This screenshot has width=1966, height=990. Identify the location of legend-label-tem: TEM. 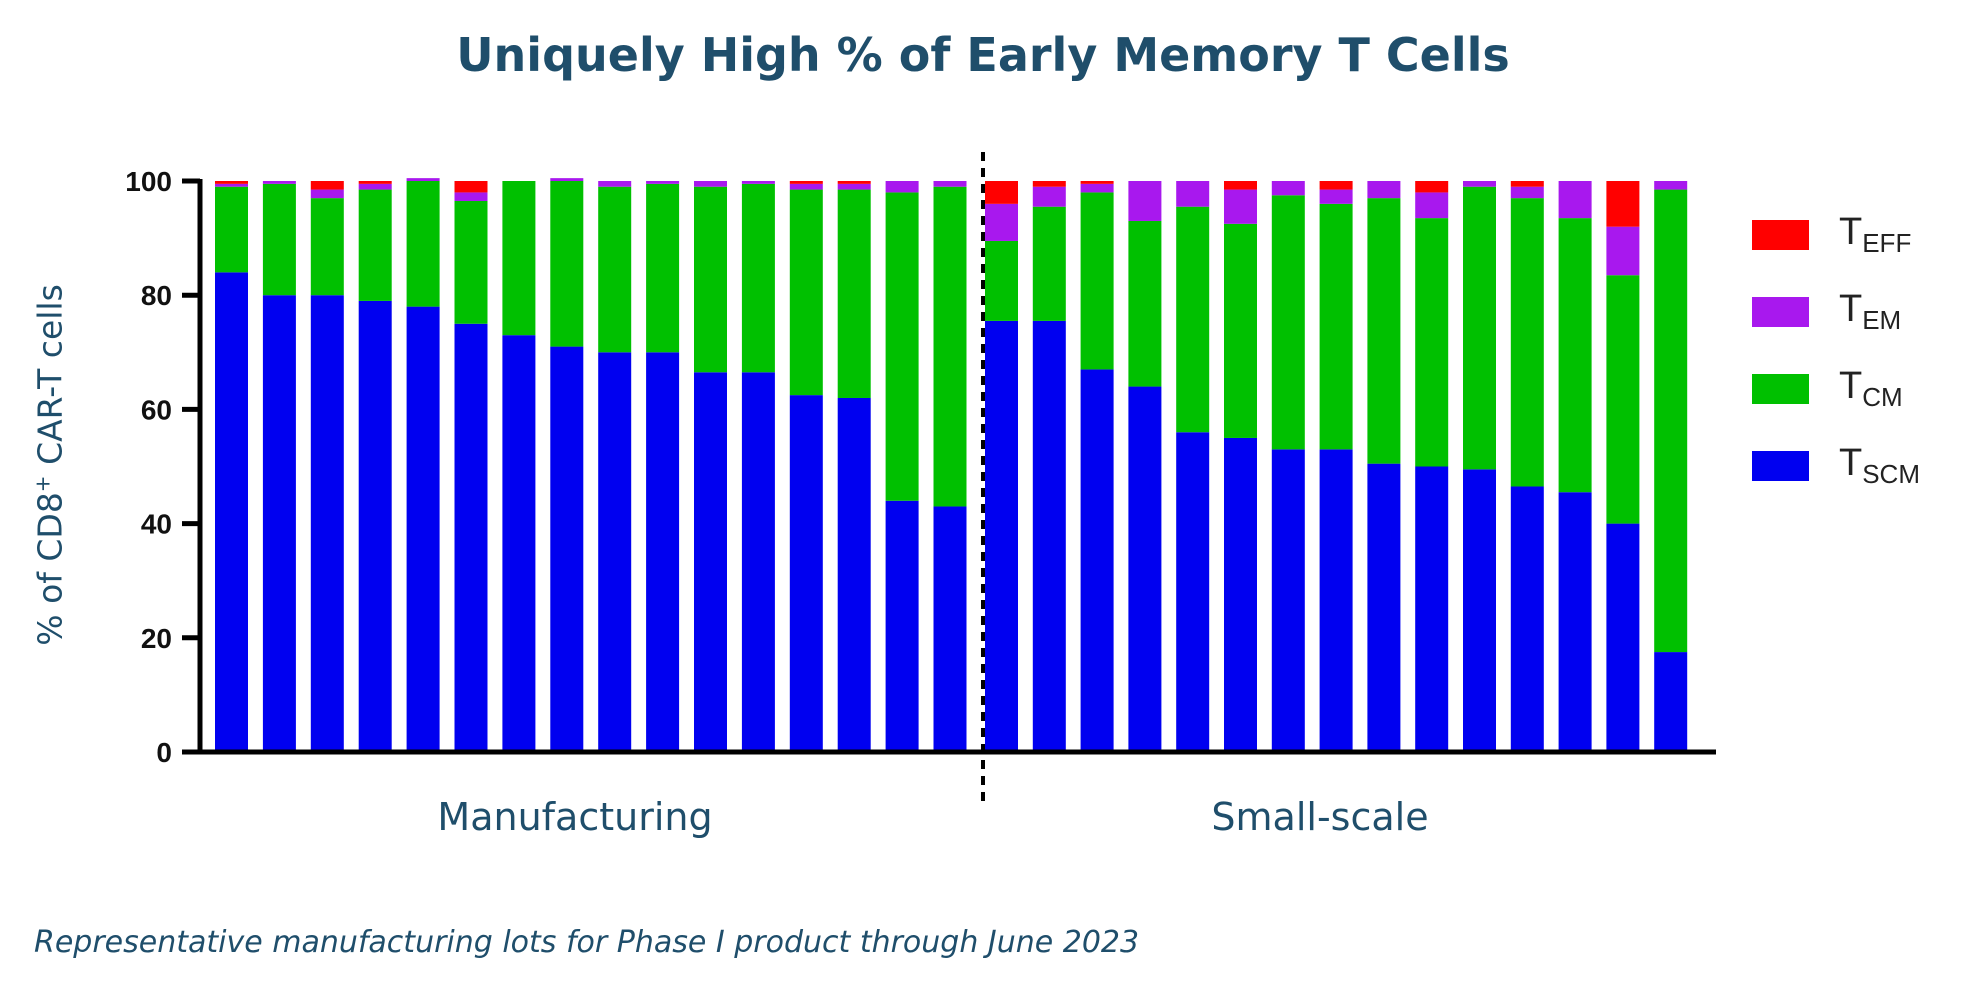
(1870, 311).